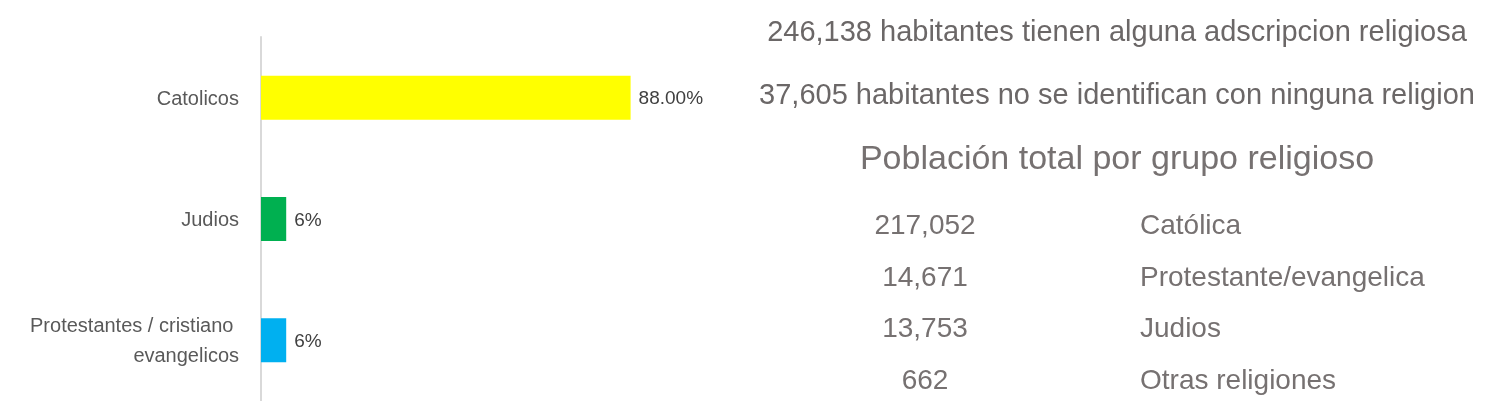  What do you see at coordinates (925, 277) in the screenshot?
I see `text: 14,671` at bounding box center [925, 277].